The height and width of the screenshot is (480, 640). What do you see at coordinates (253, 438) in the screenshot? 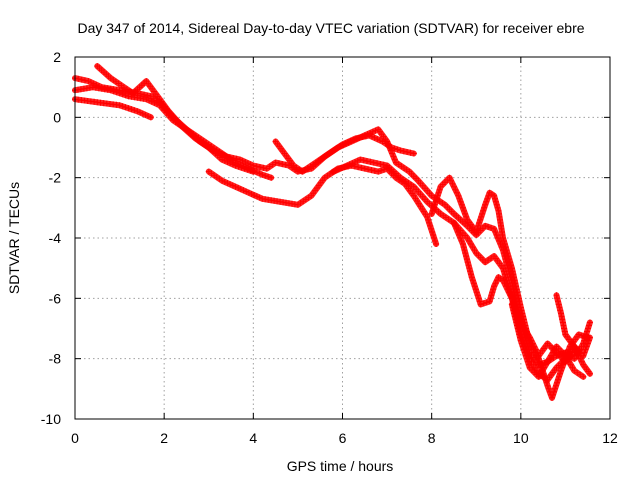
I see `x-tick-label: 4` at bounding box center [253, 438].